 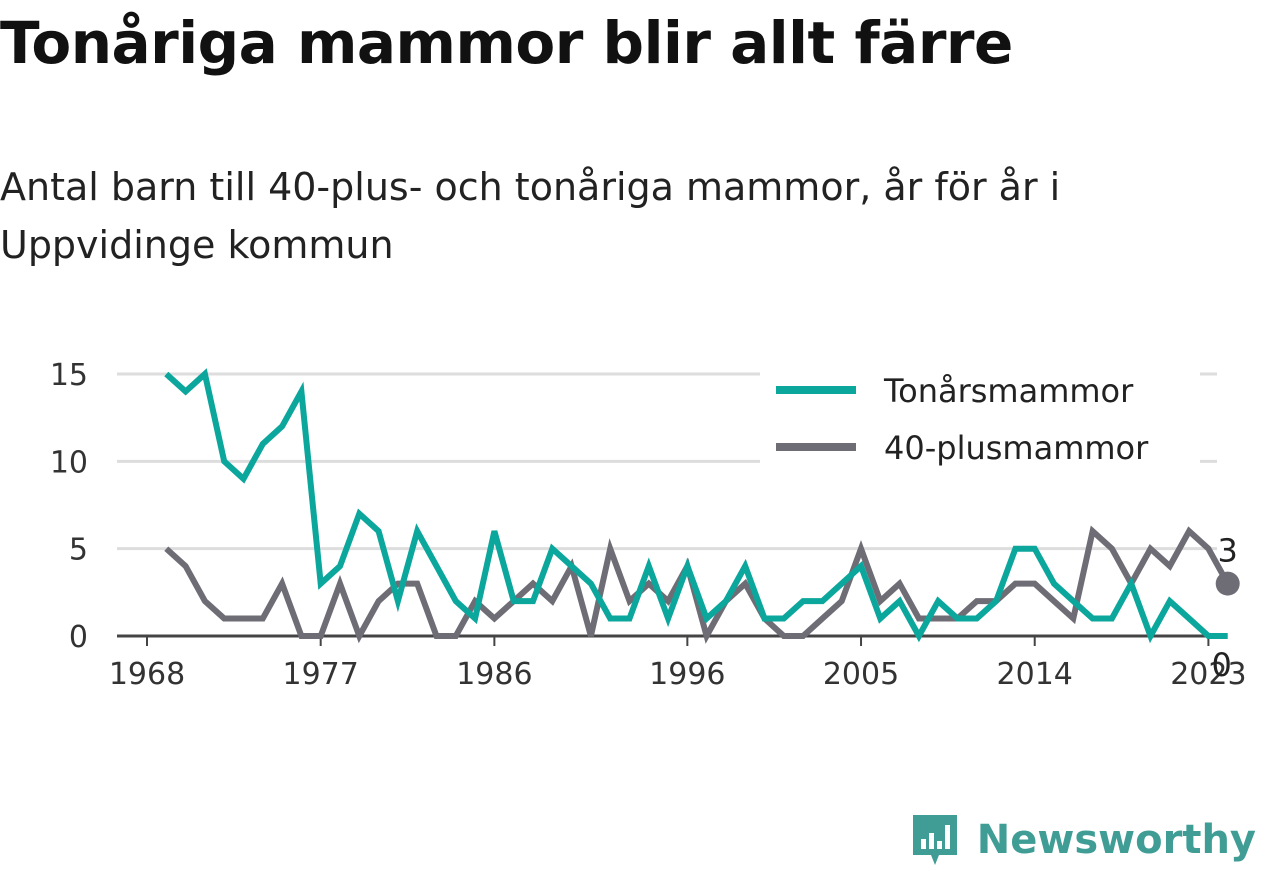 I want to click on x-tick-label: 1986, so click(x=494, y=674).